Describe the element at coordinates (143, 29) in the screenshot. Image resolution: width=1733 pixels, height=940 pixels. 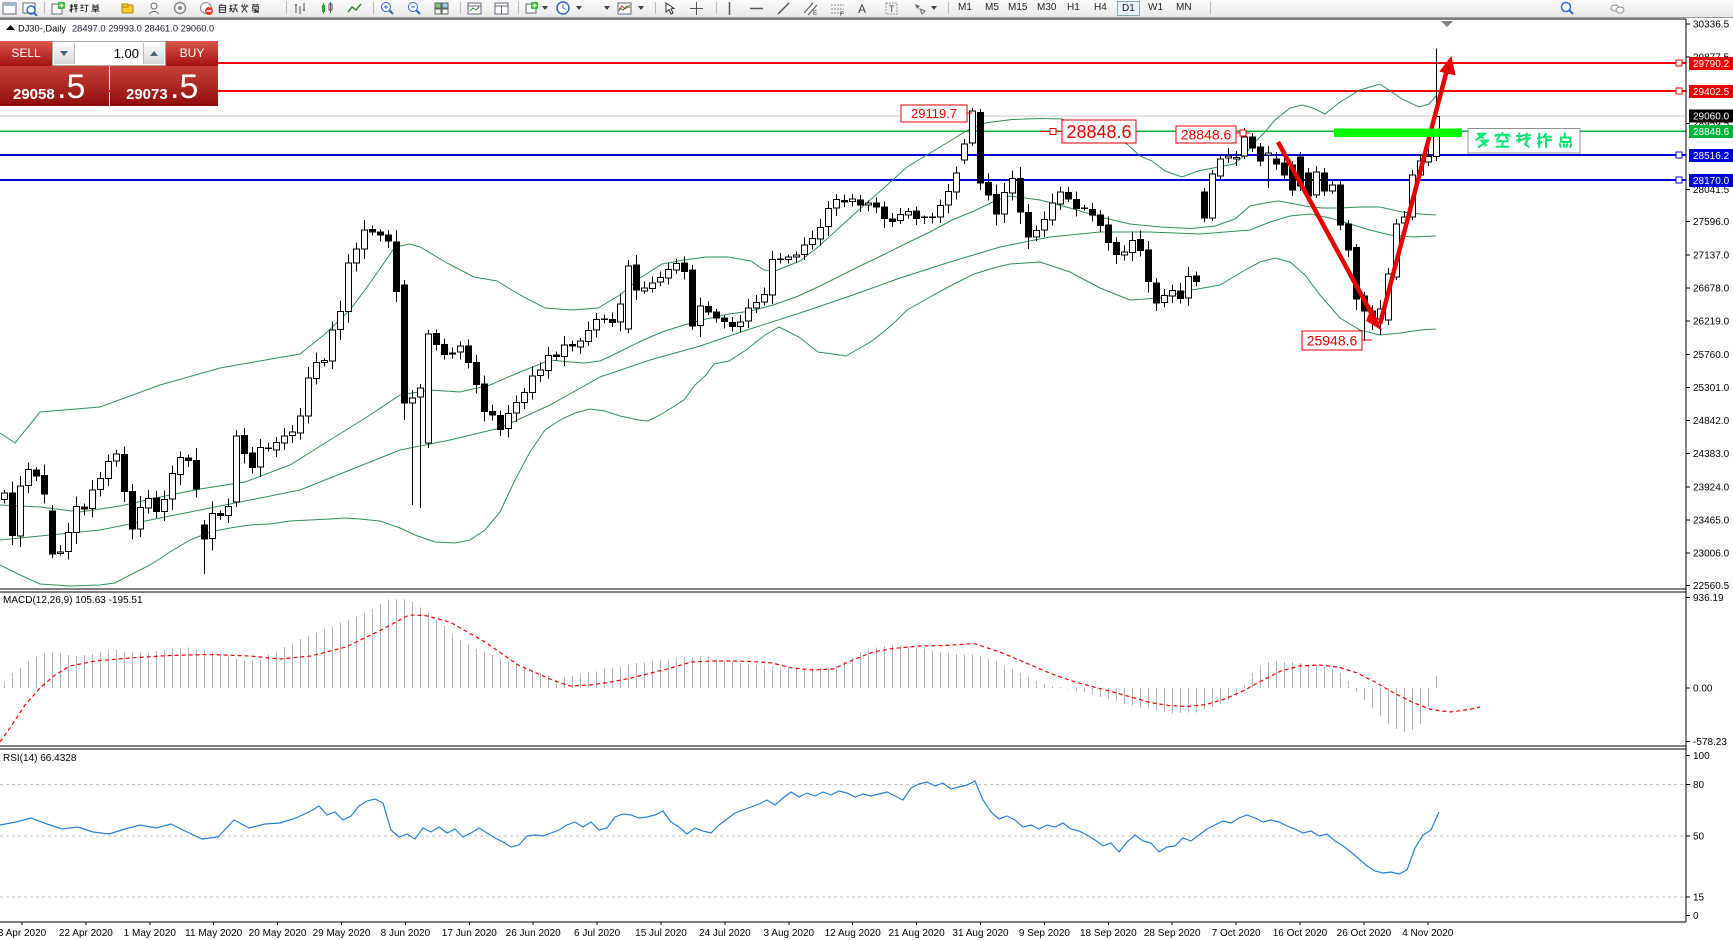
I see `svg-text:28497.0 29993.0 28461.0 29060.: 28497.0 29993.0 28461.0 29060.0` at that location.